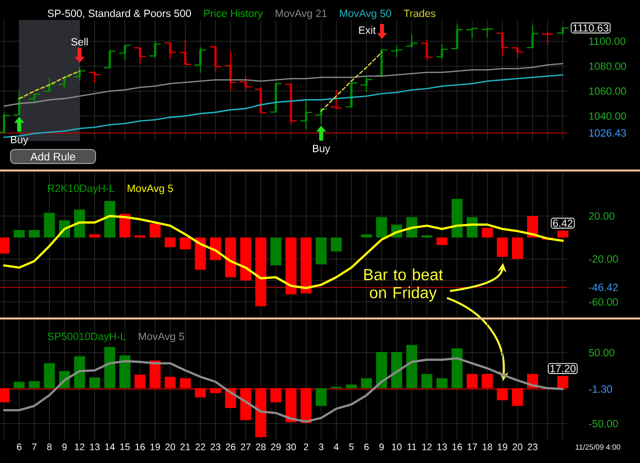 Image resolution: width=640 pixels, height=463 pixels. What do you see at coordinates (563, 368) in the screenshot?
I see `data-label: 17.20` at bounding box center [563, 368].